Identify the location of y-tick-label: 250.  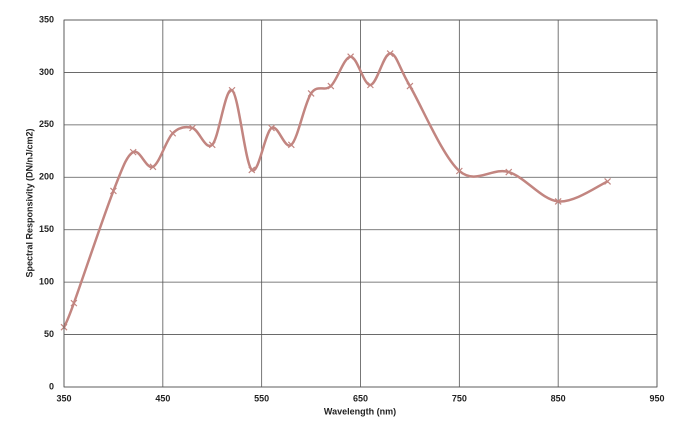
(46, 124).